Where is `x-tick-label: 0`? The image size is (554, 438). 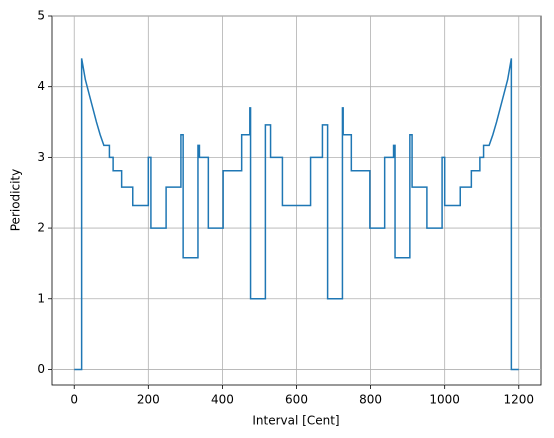
x-tick-label: 0 is located at coordinates (74, 400).